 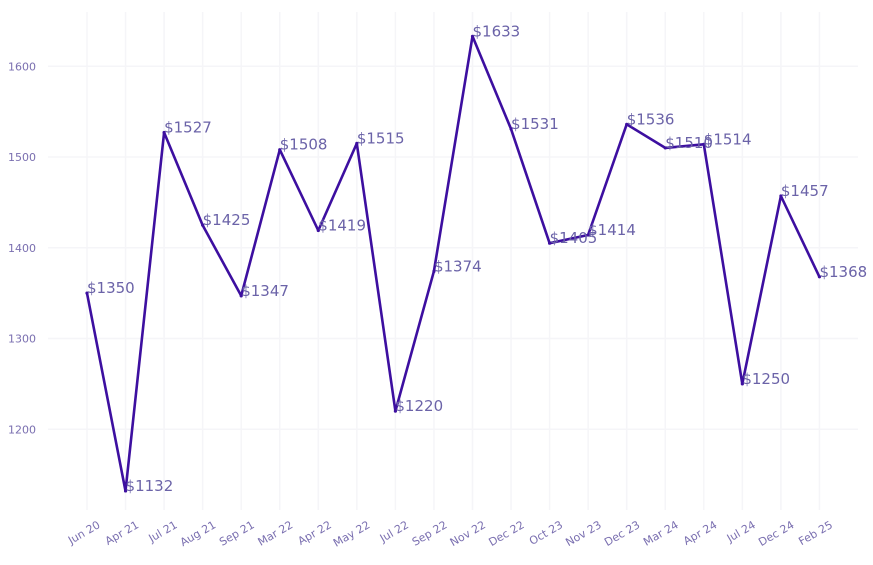 What do you see at coordinates (741, 531) in the screenshot?
I see `x-tick-label: Jul 24` at bounding box center [741, 531].